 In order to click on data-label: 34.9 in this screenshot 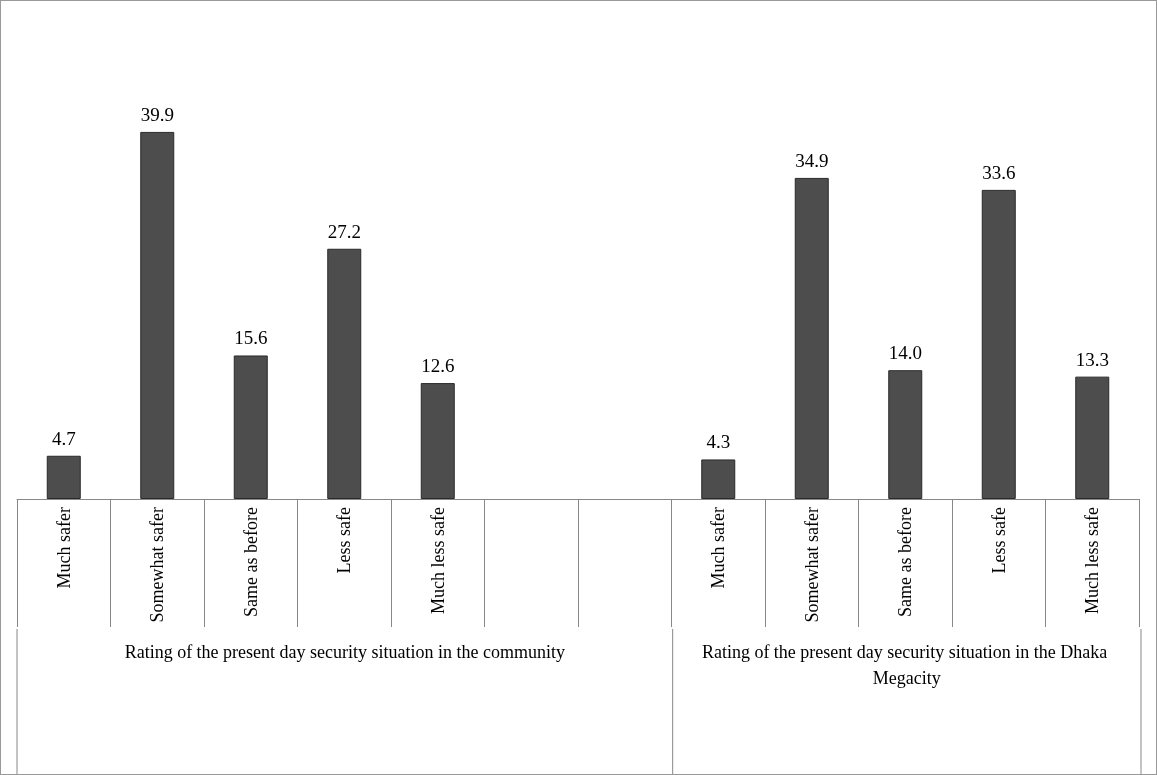, I will do `click(812, 160)`.